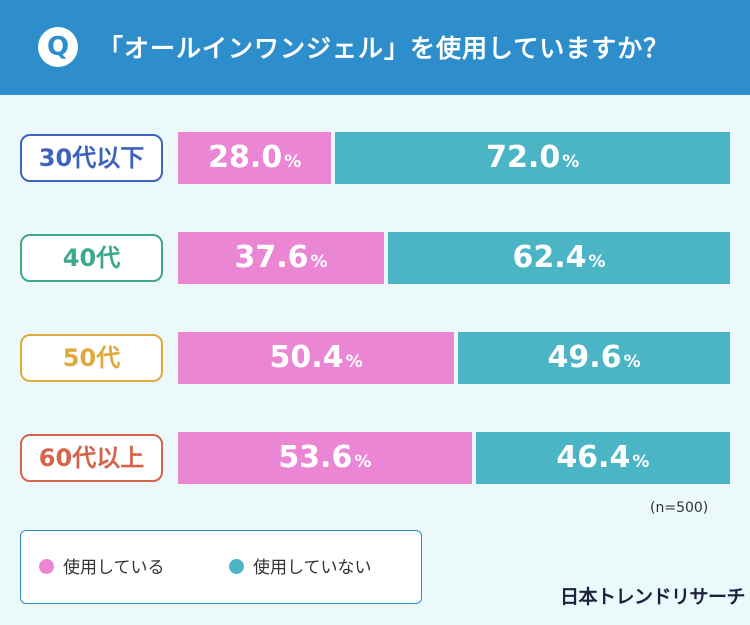 This screenshot has height=625, width=750. What do you see at coordinates (306, 357) in the screenshot?
I see `bar-value-label: 50.4` at bounding box center [306, 357].